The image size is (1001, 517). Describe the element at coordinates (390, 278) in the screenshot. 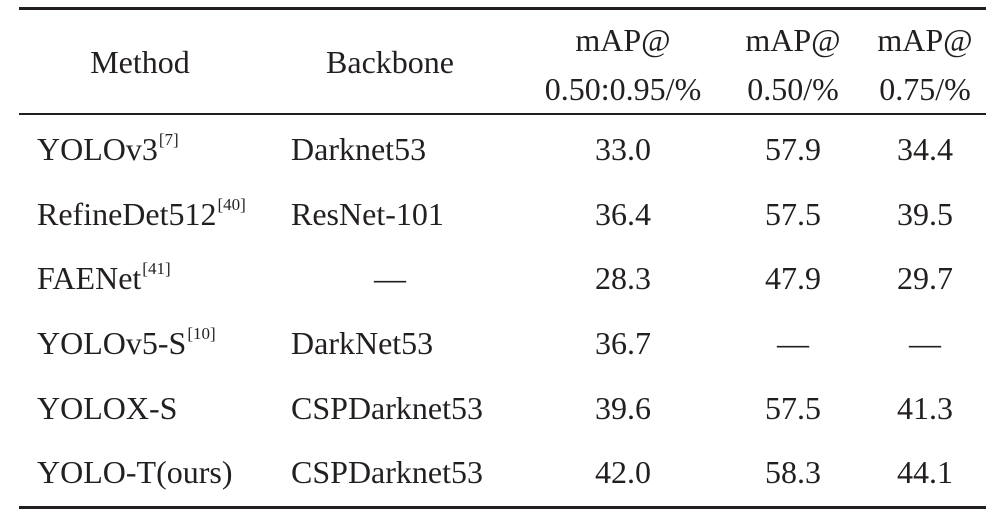

I see `table-row-3-backbone: —` at that location.